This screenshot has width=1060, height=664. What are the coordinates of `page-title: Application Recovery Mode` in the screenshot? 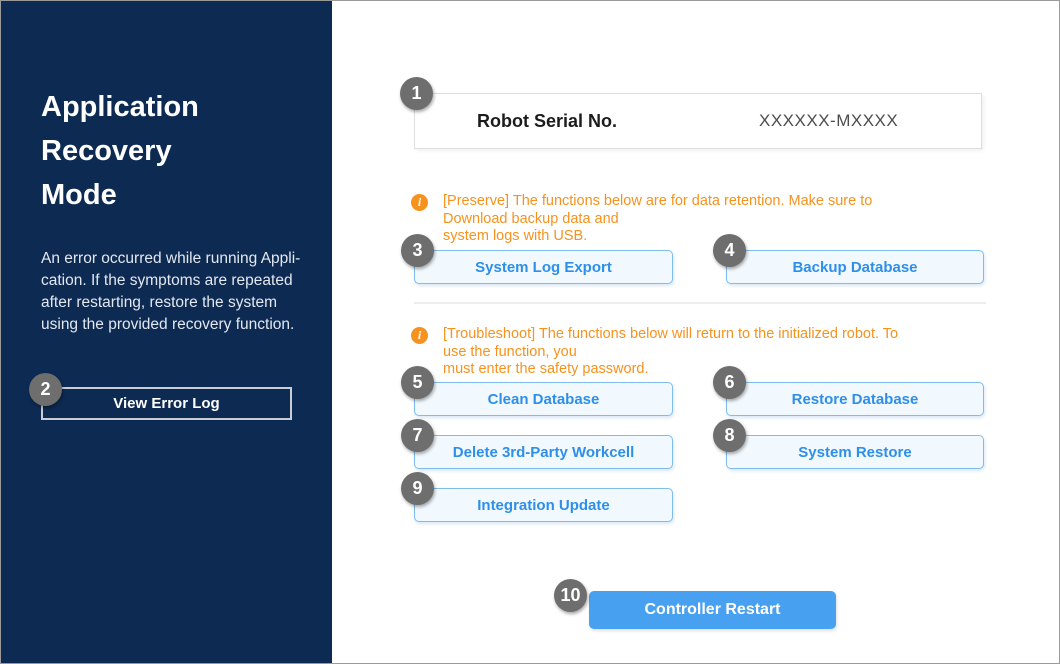 It's located at (120, 151).